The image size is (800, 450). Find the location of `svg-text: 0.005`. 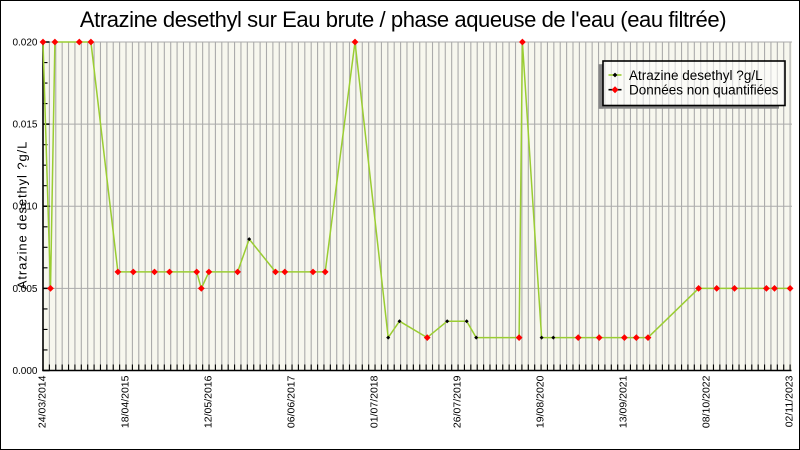

svg-text: 0.005 is located at coordinates (24, 289).